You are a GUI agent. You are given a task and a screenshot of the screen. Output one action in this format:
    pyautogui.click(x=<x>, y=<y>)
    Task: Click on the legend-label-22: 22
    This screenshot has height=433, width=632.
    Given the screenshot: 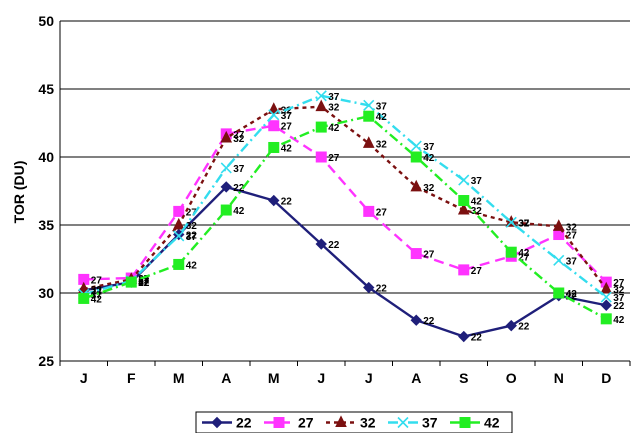 What is the action you would take?
    pyautogui.click(x=244, y=423)
    